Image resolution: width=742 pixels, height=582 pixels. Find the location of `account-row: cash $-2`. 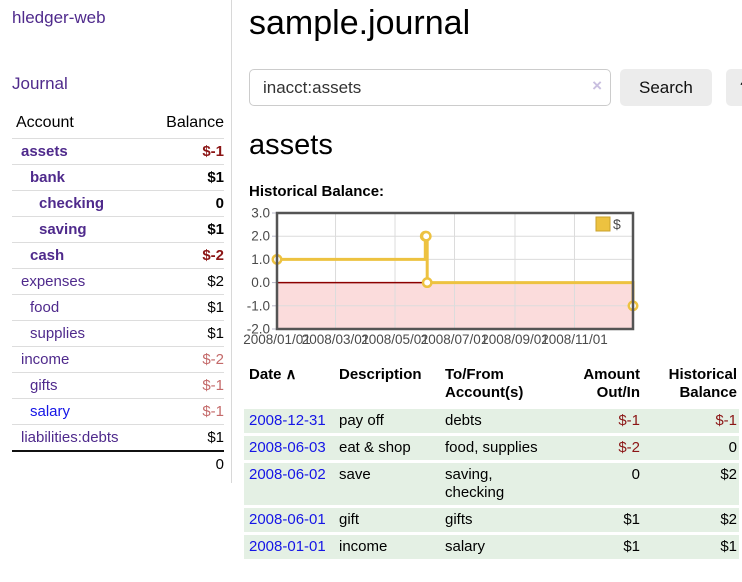

account-row: cash $-2 is located at coordinates (118, 255).